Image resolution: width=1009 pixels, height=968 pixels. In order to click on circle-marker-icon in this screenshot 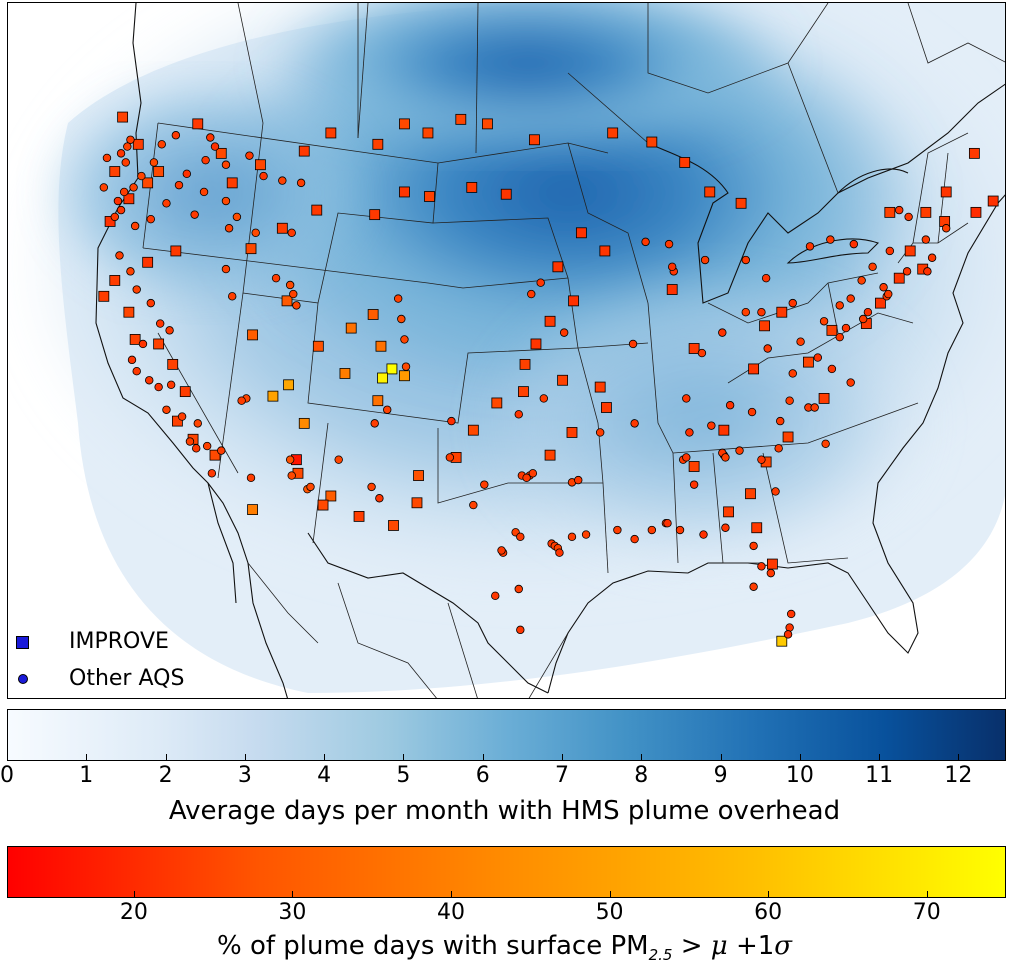, I will do `click(23, 679)`.